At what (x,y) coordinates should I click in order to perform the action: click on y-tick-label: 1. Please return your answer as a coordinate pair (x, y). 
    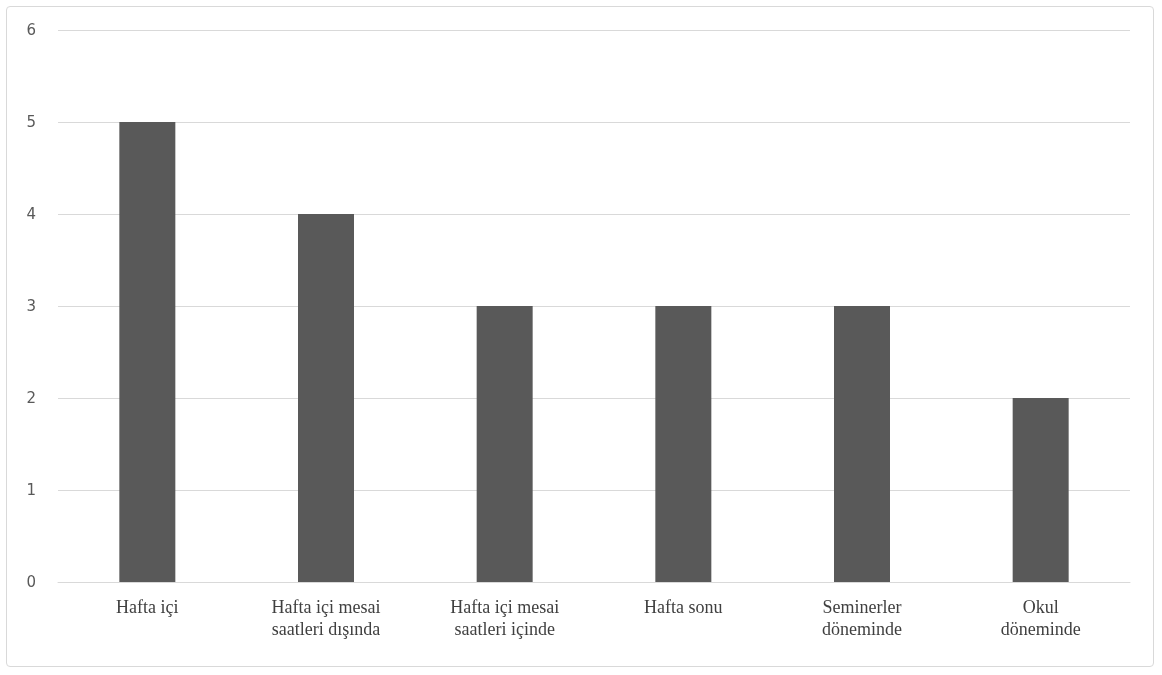
    Looking at the image, I should click on (31, 490).